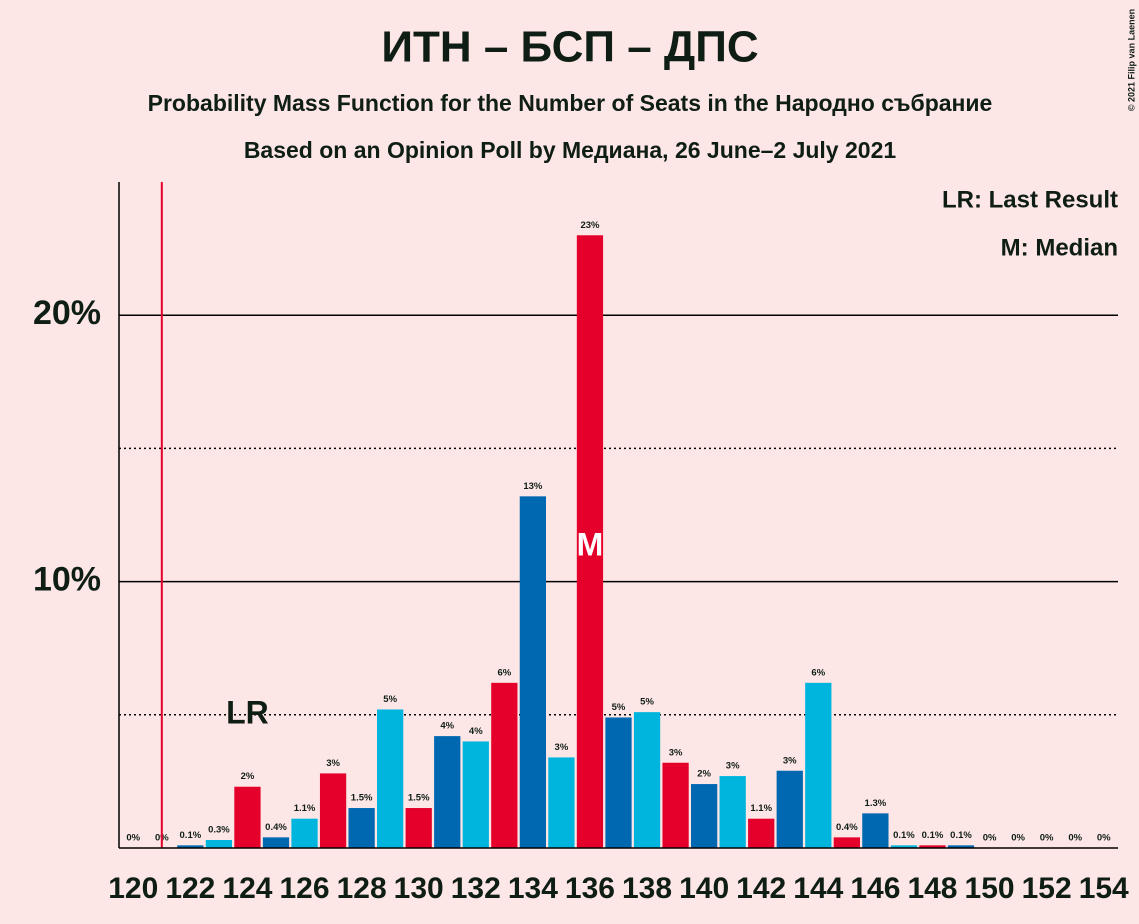 Image resolution: width=1139 pixels, height=924 pixels. Describe the element at coordinates (304, 888) in the screenshot. I see `x-tick-label: 126` at that location.